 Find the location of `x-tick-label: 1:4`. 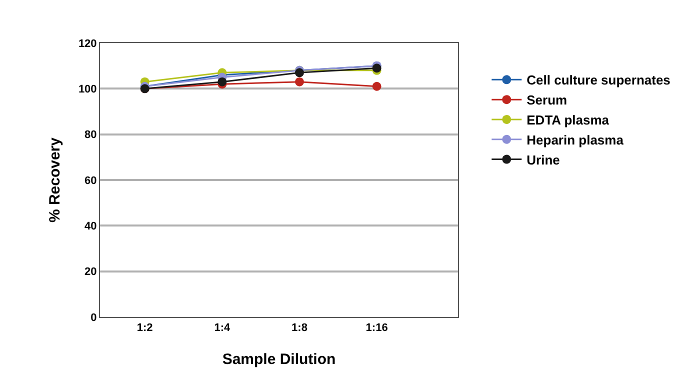

x-tick-label: 1:4 is located at coordinates (222, 328).